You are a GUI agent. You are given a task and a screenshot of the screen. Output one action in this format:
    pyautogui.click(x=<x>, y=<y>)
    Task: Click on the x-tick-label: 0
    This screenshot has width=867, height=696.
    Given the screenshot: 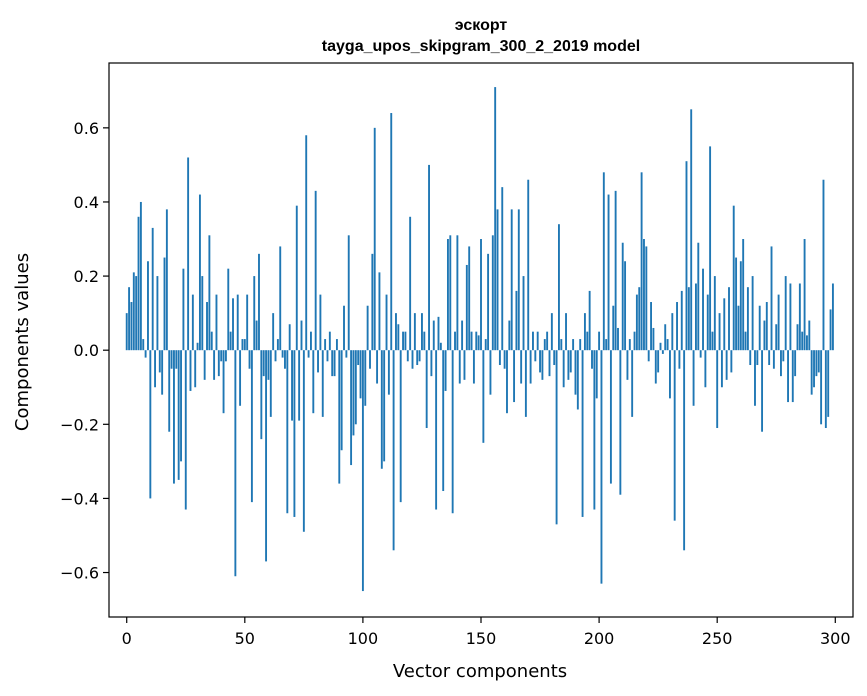 What is the action you would take?
    pyautogui.click(x=127, y=638)
    